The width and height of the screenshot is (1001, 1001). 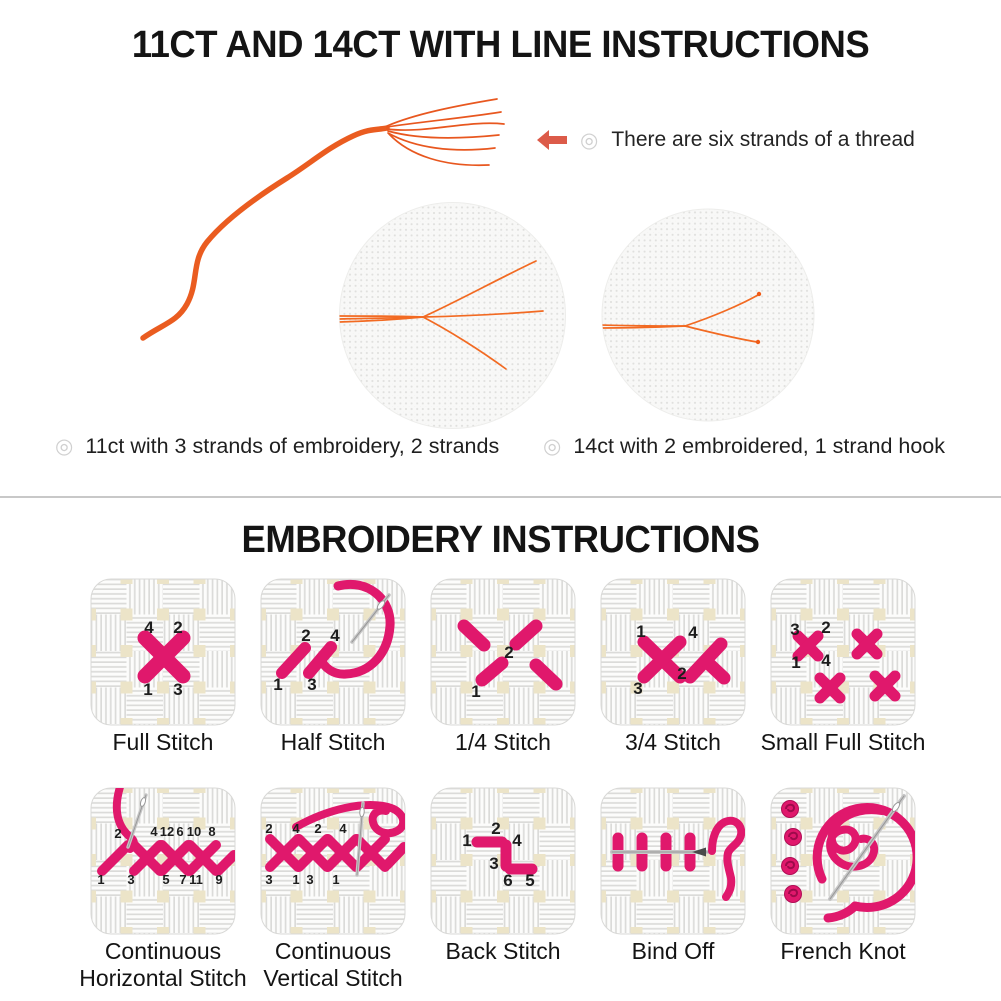 What do you see at coordinates (500, 497) in the screenshot?
I see `section-divider` at bounding box center [500, 497].